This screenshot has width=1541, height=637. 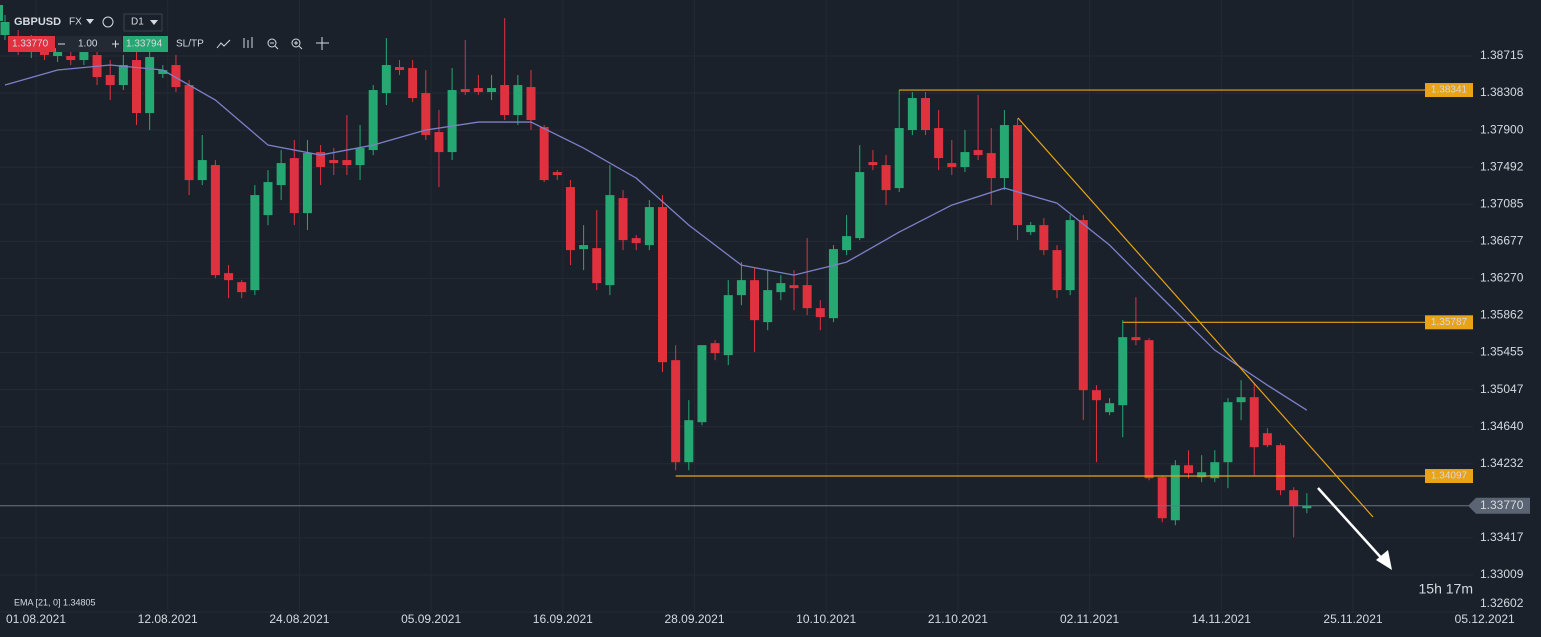 I want to click on current-price-box, so click(x=1499, y=505).